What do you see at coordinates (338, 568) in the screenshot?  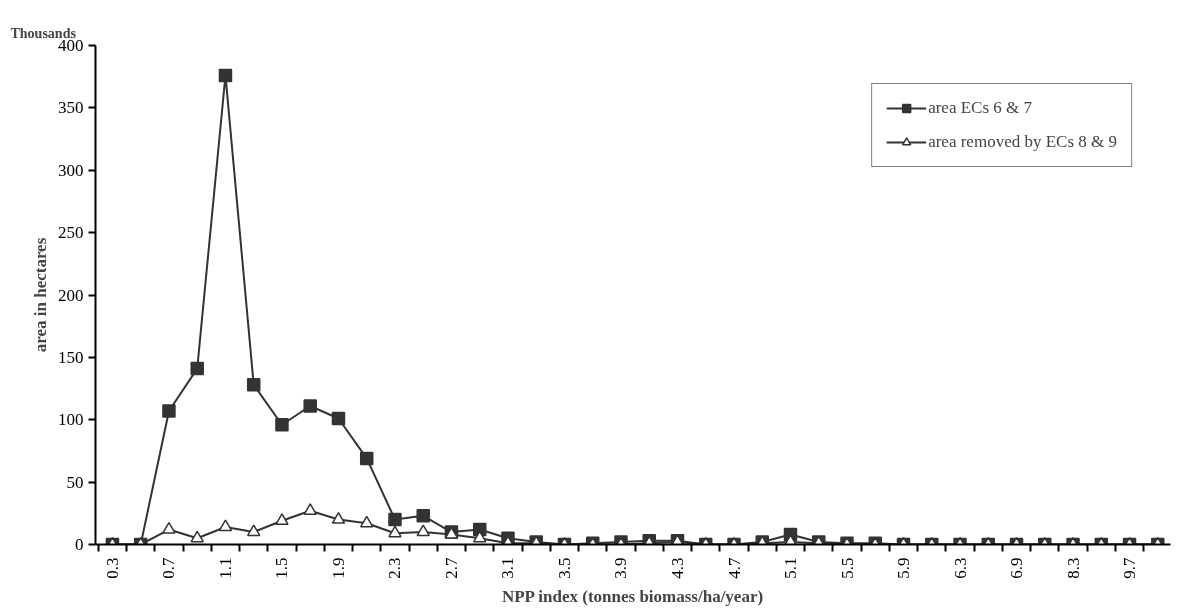 I see `x-tick-label: 1.9` at bounding box center [338, 568].